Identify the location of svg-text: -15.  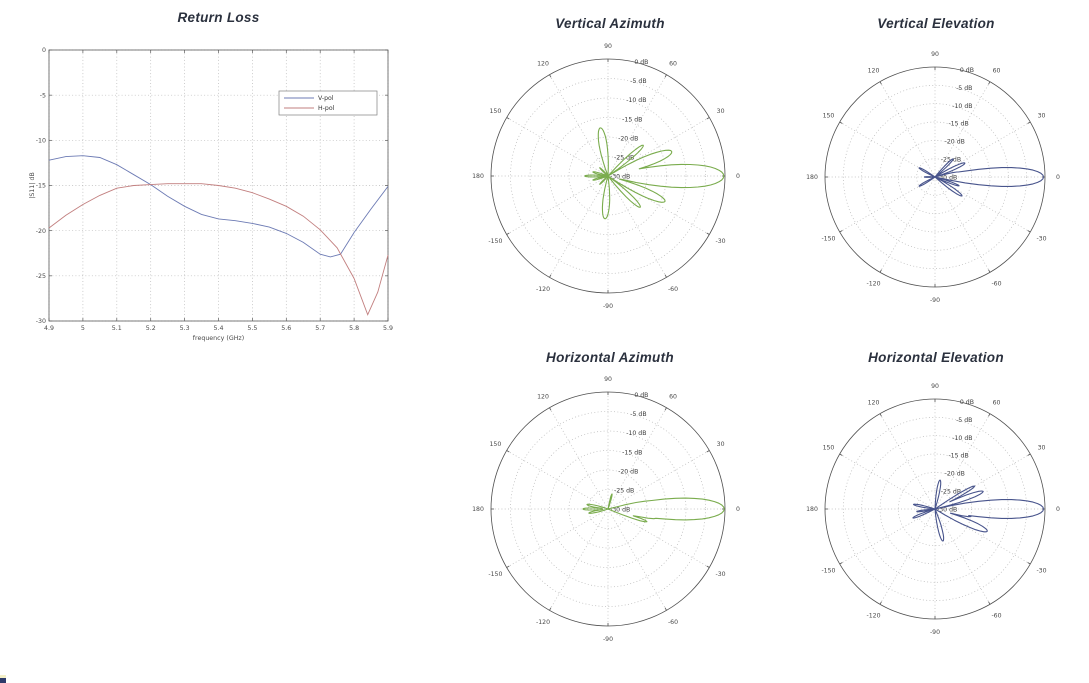
(41, 186).